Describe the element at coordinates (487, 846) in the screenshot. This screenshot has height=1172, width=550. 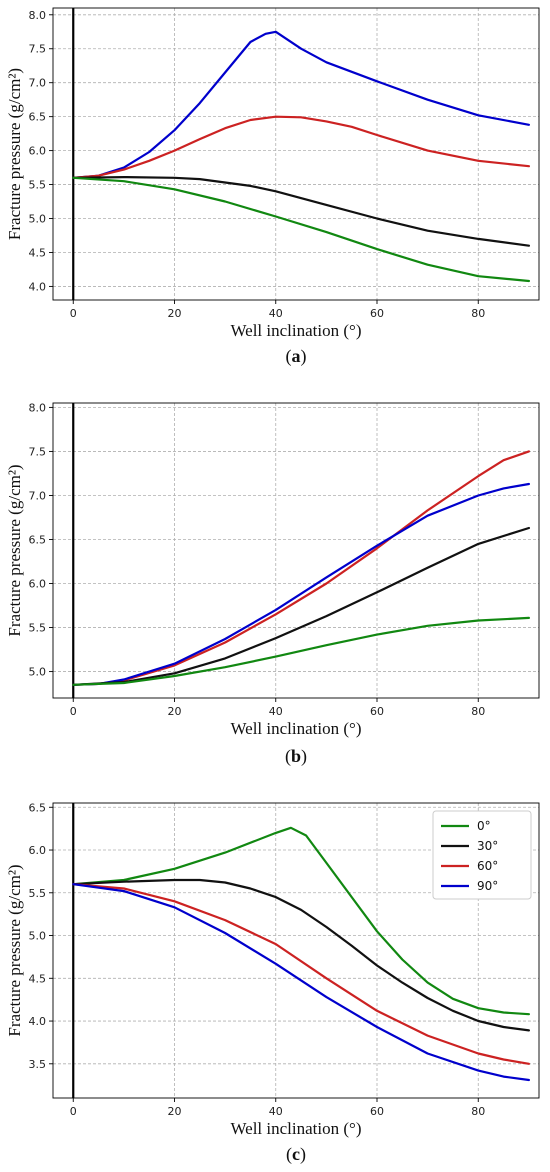
I see `legend-label: 30°` at that location.